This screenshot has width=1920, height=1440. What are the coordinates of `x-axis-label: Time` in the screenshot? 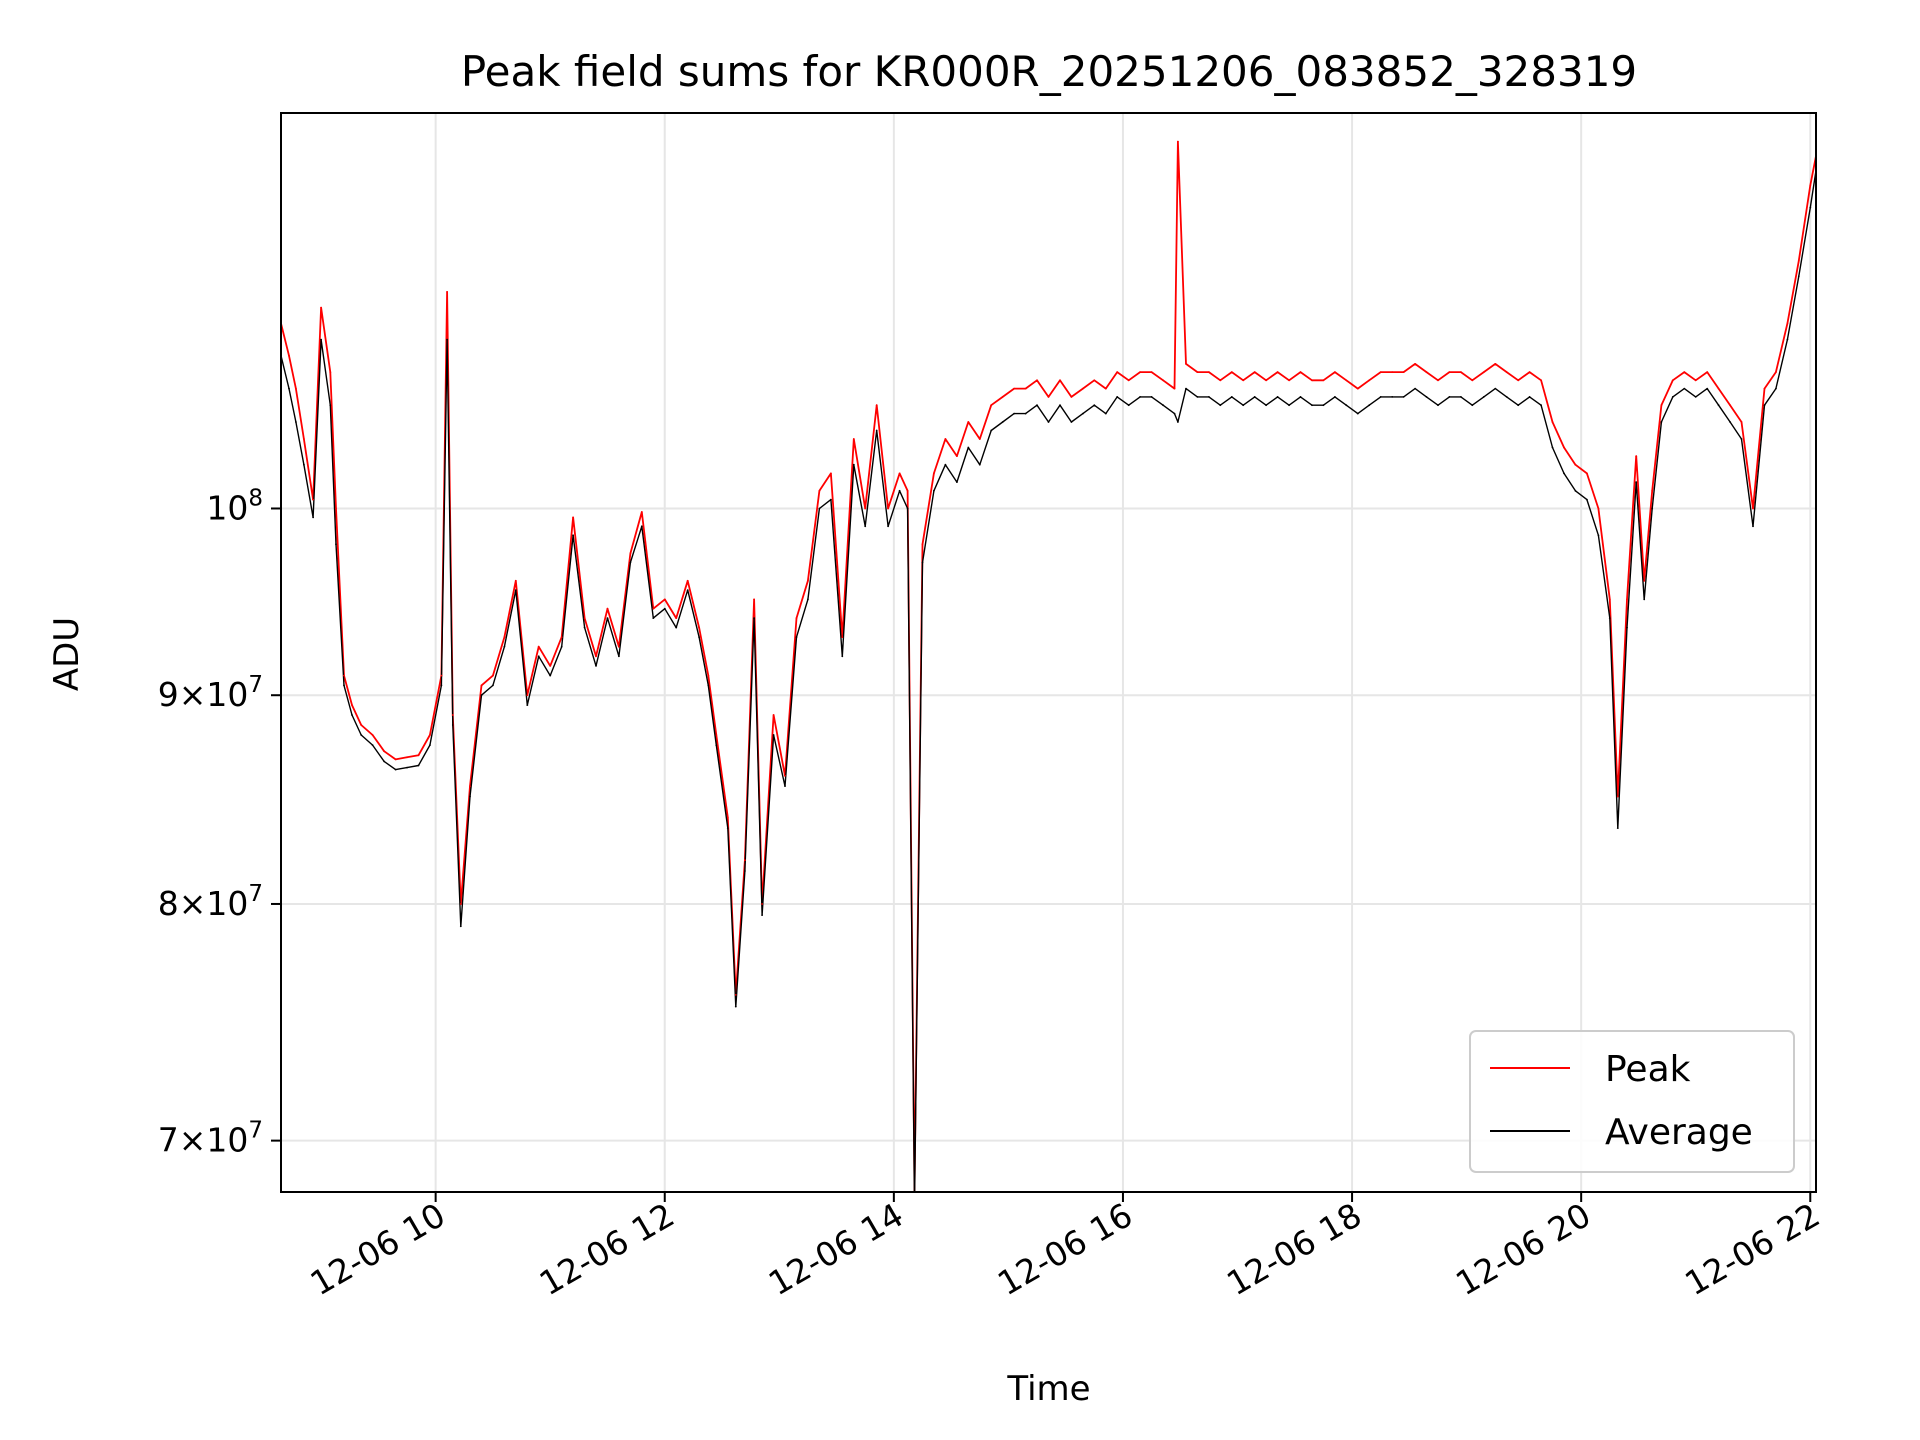 It's located at (1048, 1389).